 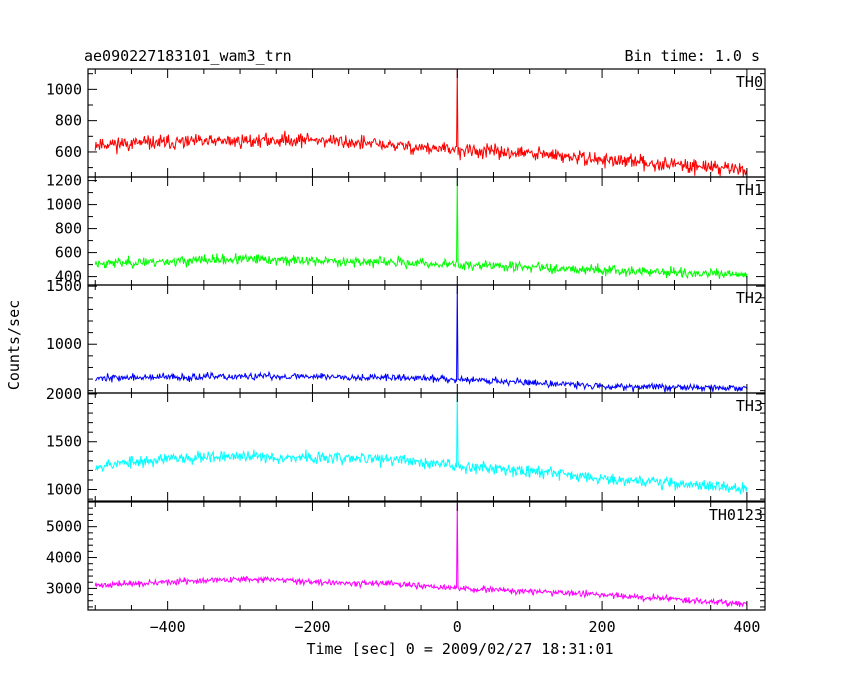 What do you see at coordinates (64, 394) in the screenshot?
I see `y-tick-label: 2000` at bounding box center [64, 394].